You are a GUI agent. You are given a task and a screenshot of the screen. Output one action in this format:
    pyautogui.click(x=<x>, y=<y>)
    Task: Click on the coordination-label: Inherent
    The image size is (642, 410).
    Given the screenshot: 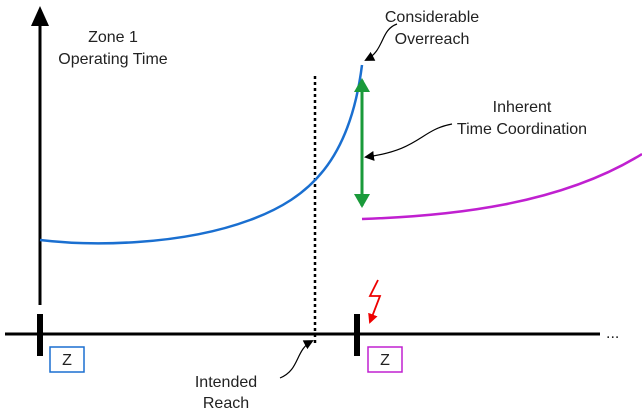 What is the action you would take?
    pyautogui.click(x=522, y=107)
    